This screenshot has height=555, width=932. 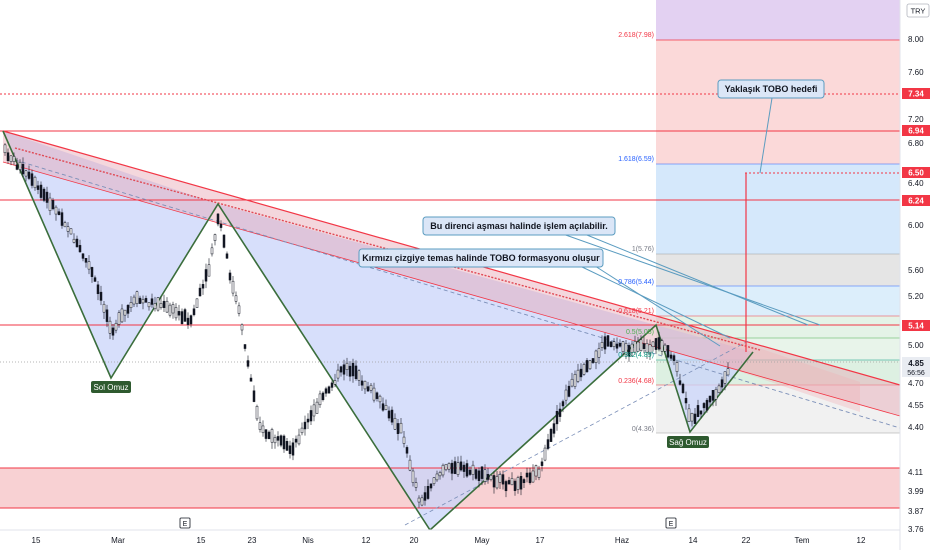 What do you see at coordinates (636, 381) in the screenshot?
I see `fib-label-0236: 0.236(4.68)` at bounding box center [636, 381].